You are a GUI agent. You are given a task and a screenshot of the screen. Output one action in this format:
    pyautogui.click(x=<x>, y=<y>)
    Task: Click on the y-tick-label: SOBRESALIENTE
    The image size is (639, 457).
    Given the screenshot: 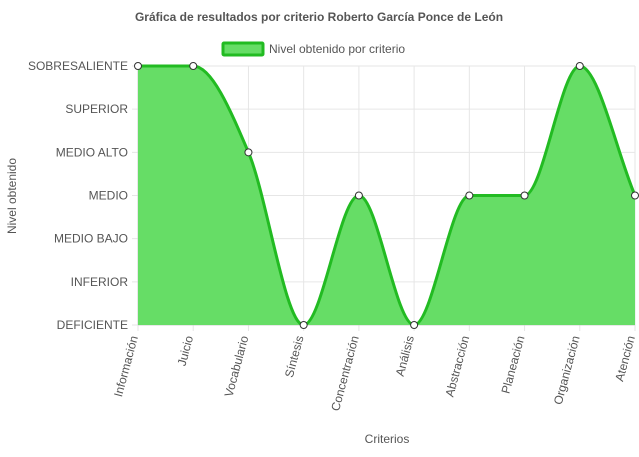 What is the action you would take?
    pyautogui.click(x=78, y=66)
    